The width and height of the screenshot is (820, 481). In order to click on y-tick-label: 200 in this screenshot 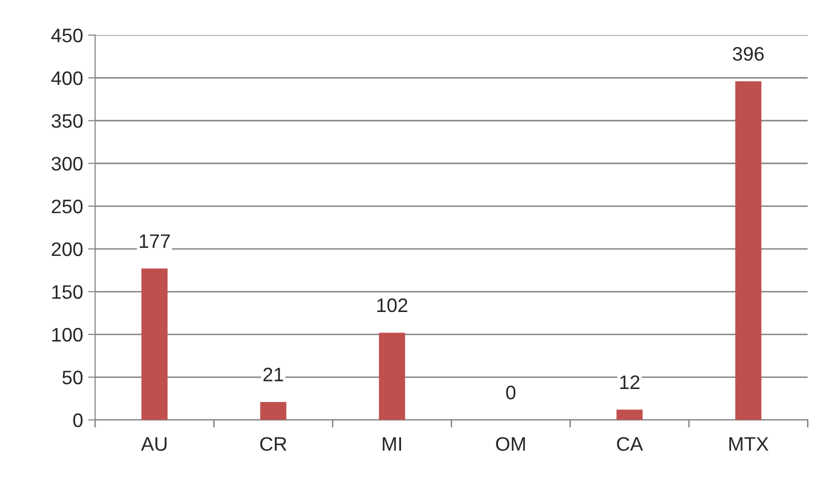, I will do `click(67, 249)`.